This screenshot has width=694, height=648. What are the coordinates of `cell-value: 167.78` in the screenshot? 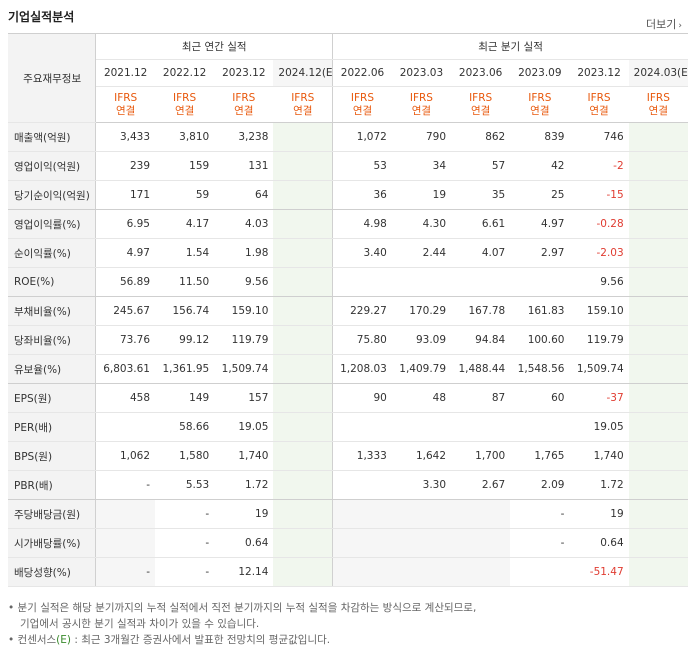 It's located at (481, 311).